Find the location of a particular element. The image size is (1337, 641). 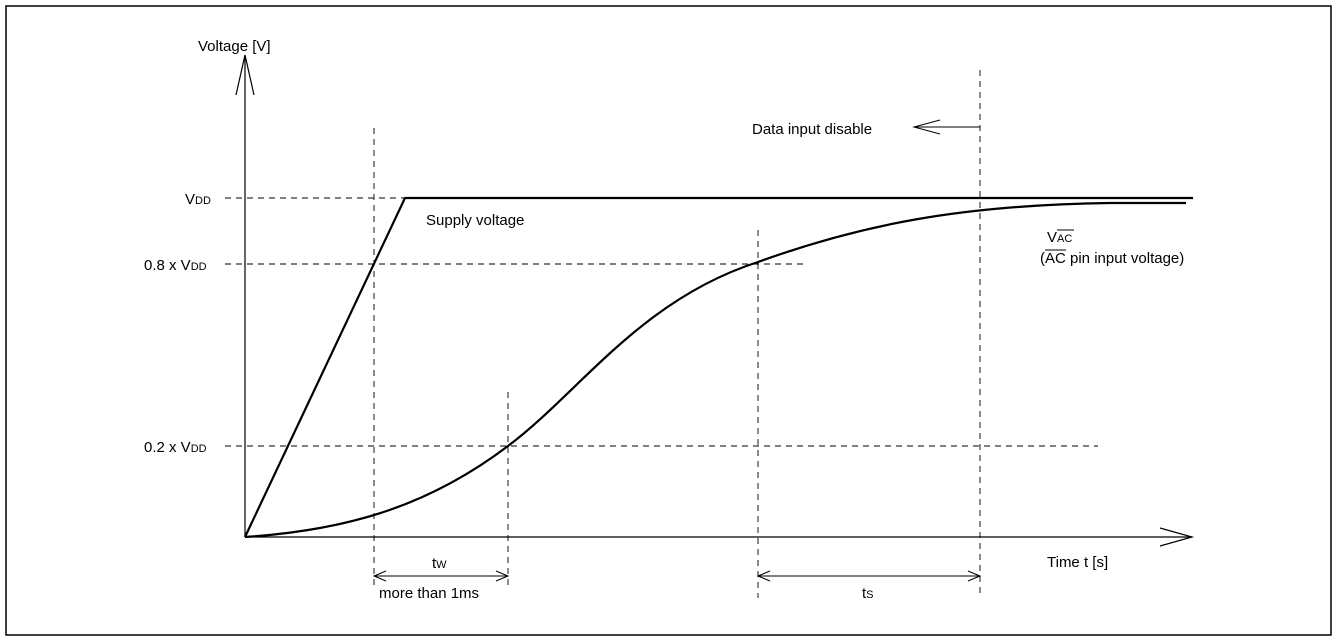

ts-arrowhead-left is located at coordinates (763, 576).